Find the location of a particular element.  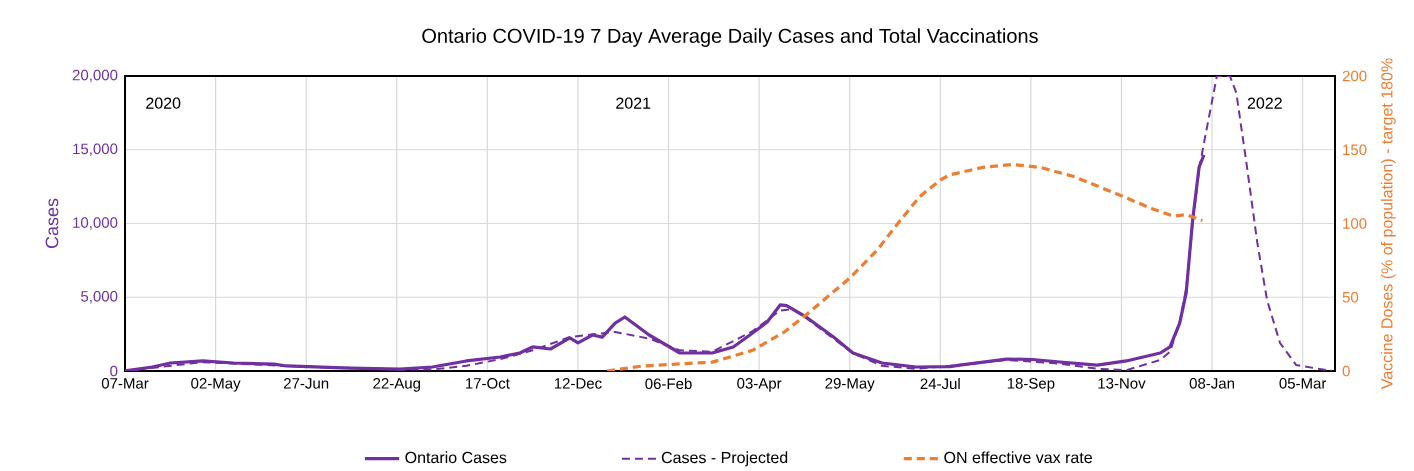

y-tick-label: 10,000 is located at coordinates (95, 223).